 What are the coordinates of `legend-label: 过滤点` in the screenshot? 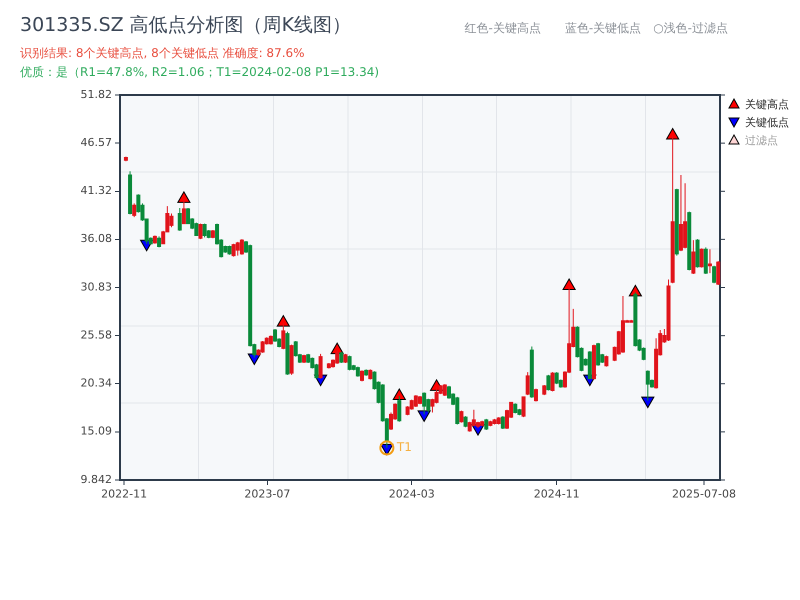 It's located at (761, 140).